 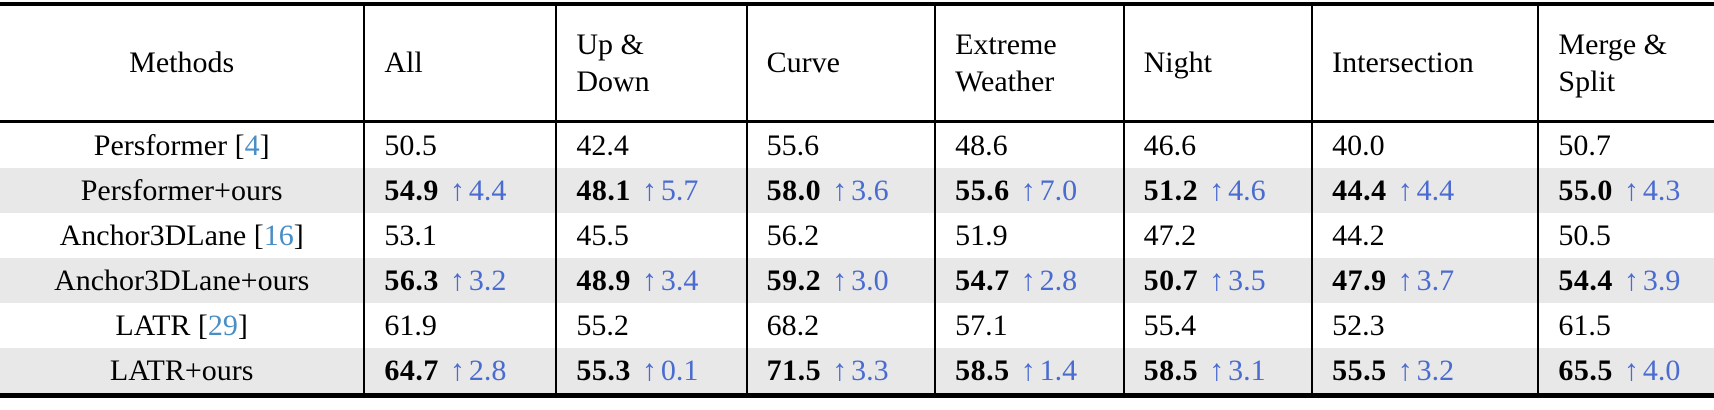 What do you see at coordinates (403, 63) in the screenshot?
I see `column-header-label: All` at bounding box center [403, 63].